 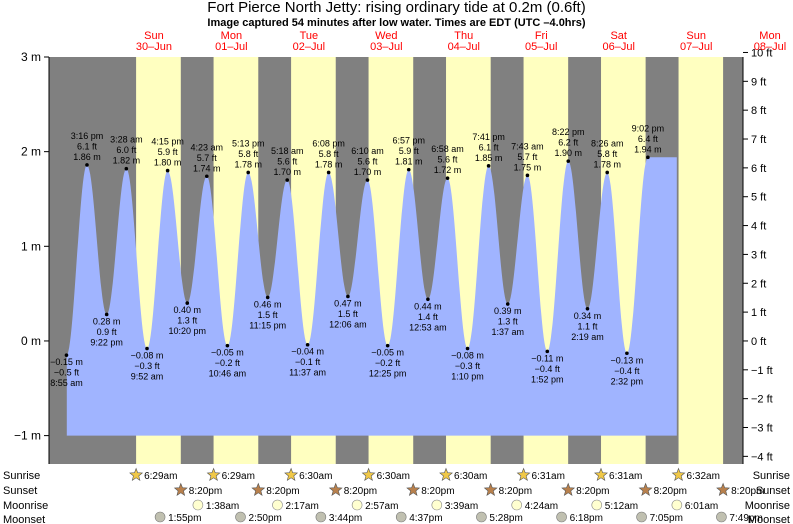 I want to click on tide-event-label: 7:43 am, so click(x=527, y=146).